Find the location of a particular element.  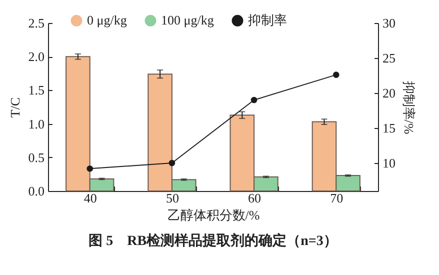

legend-label: 0 μg/kg is located at coordinates (107, 20).